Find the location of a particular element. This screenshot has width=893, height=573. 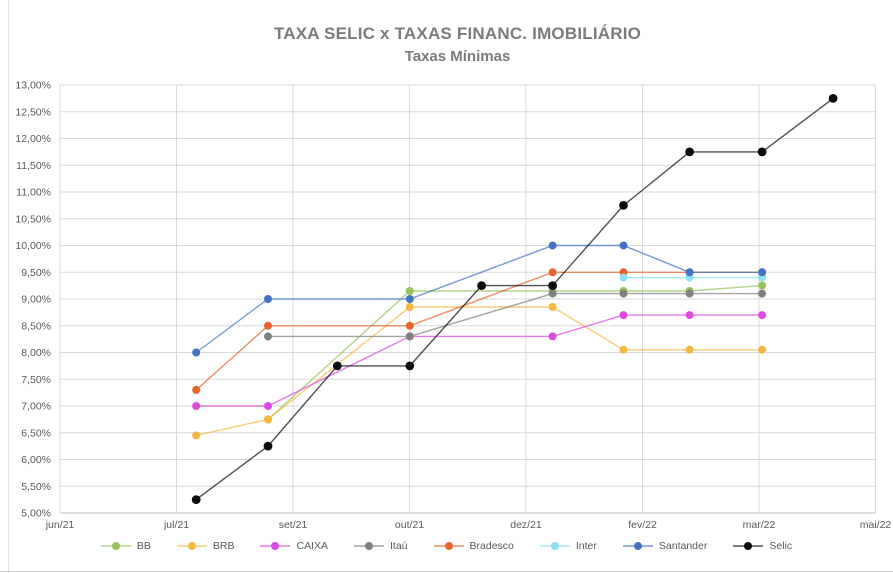

x-tick-label: out/21 is located at coordinates (409, 525).